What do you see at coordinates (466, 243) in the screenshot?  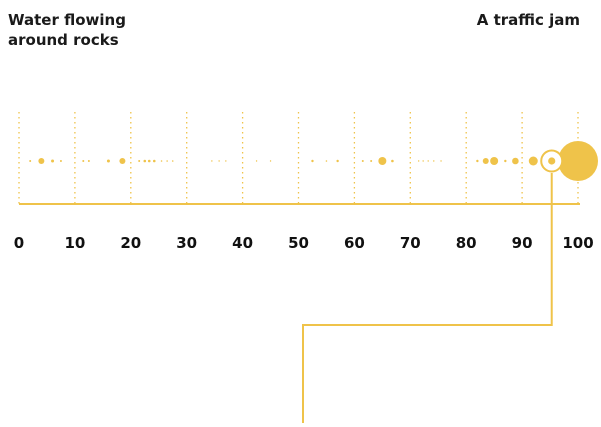 I see `tick-label: 80` at bounding box center [466, 243].